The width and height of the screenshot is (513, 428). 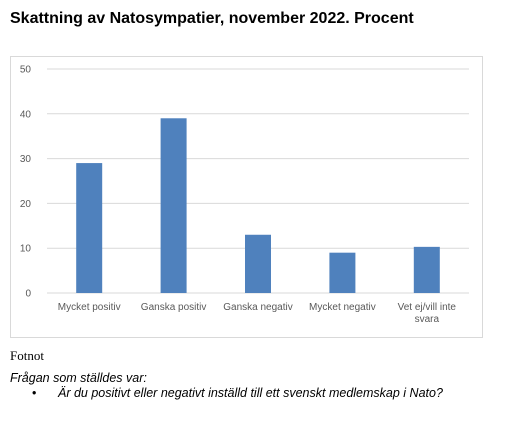 I want to click on y-tick-label: 30, so click(x=26, y=159).